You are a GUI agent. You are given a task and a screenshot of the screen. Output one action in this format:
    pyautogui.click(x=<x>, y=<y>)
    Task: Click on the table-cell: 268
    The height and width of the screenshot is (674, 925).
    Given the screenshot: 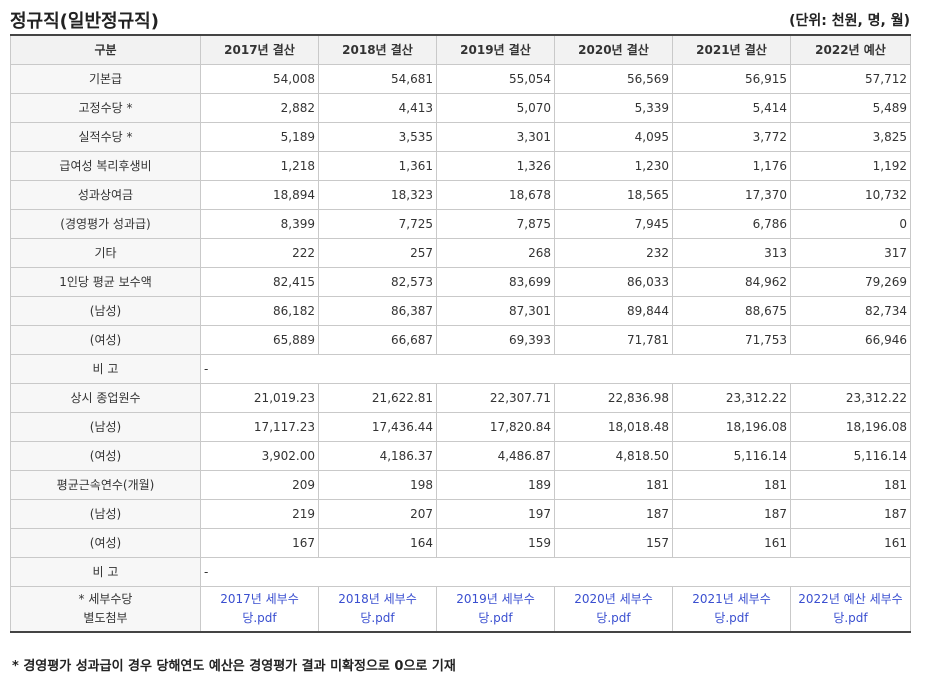 What is the action you would take?
    pyautogui.click(x=495, y=252)
    